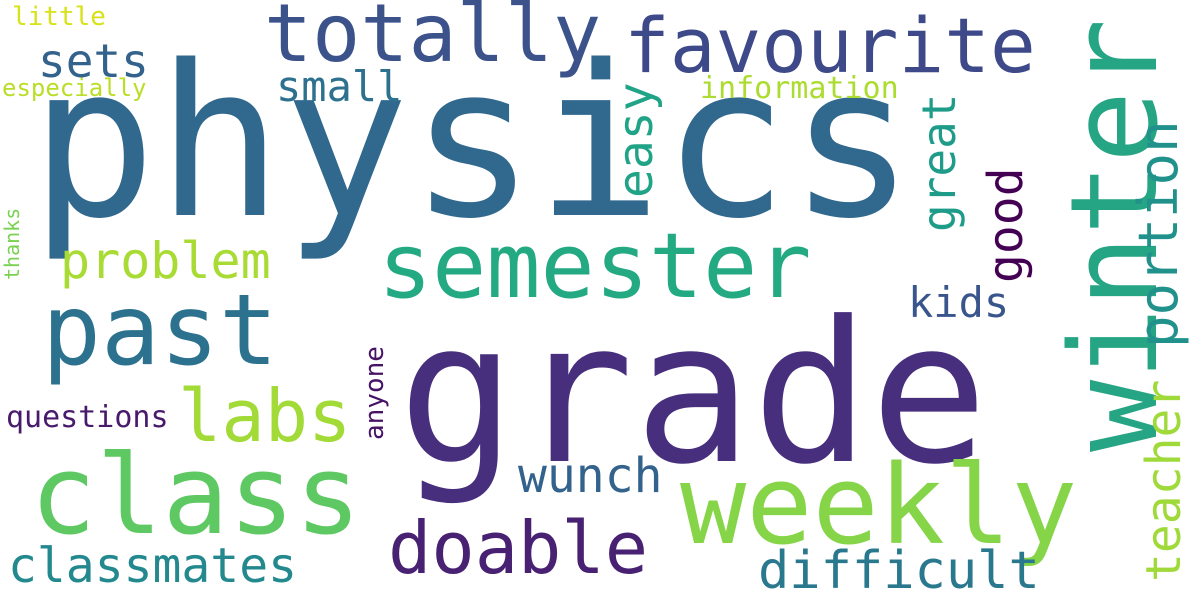 The height and width of the screenshot is (600, 1200). Describe the element at coordinates (87, 417) in the screenshot. I see `word-questions: questions` at that location.